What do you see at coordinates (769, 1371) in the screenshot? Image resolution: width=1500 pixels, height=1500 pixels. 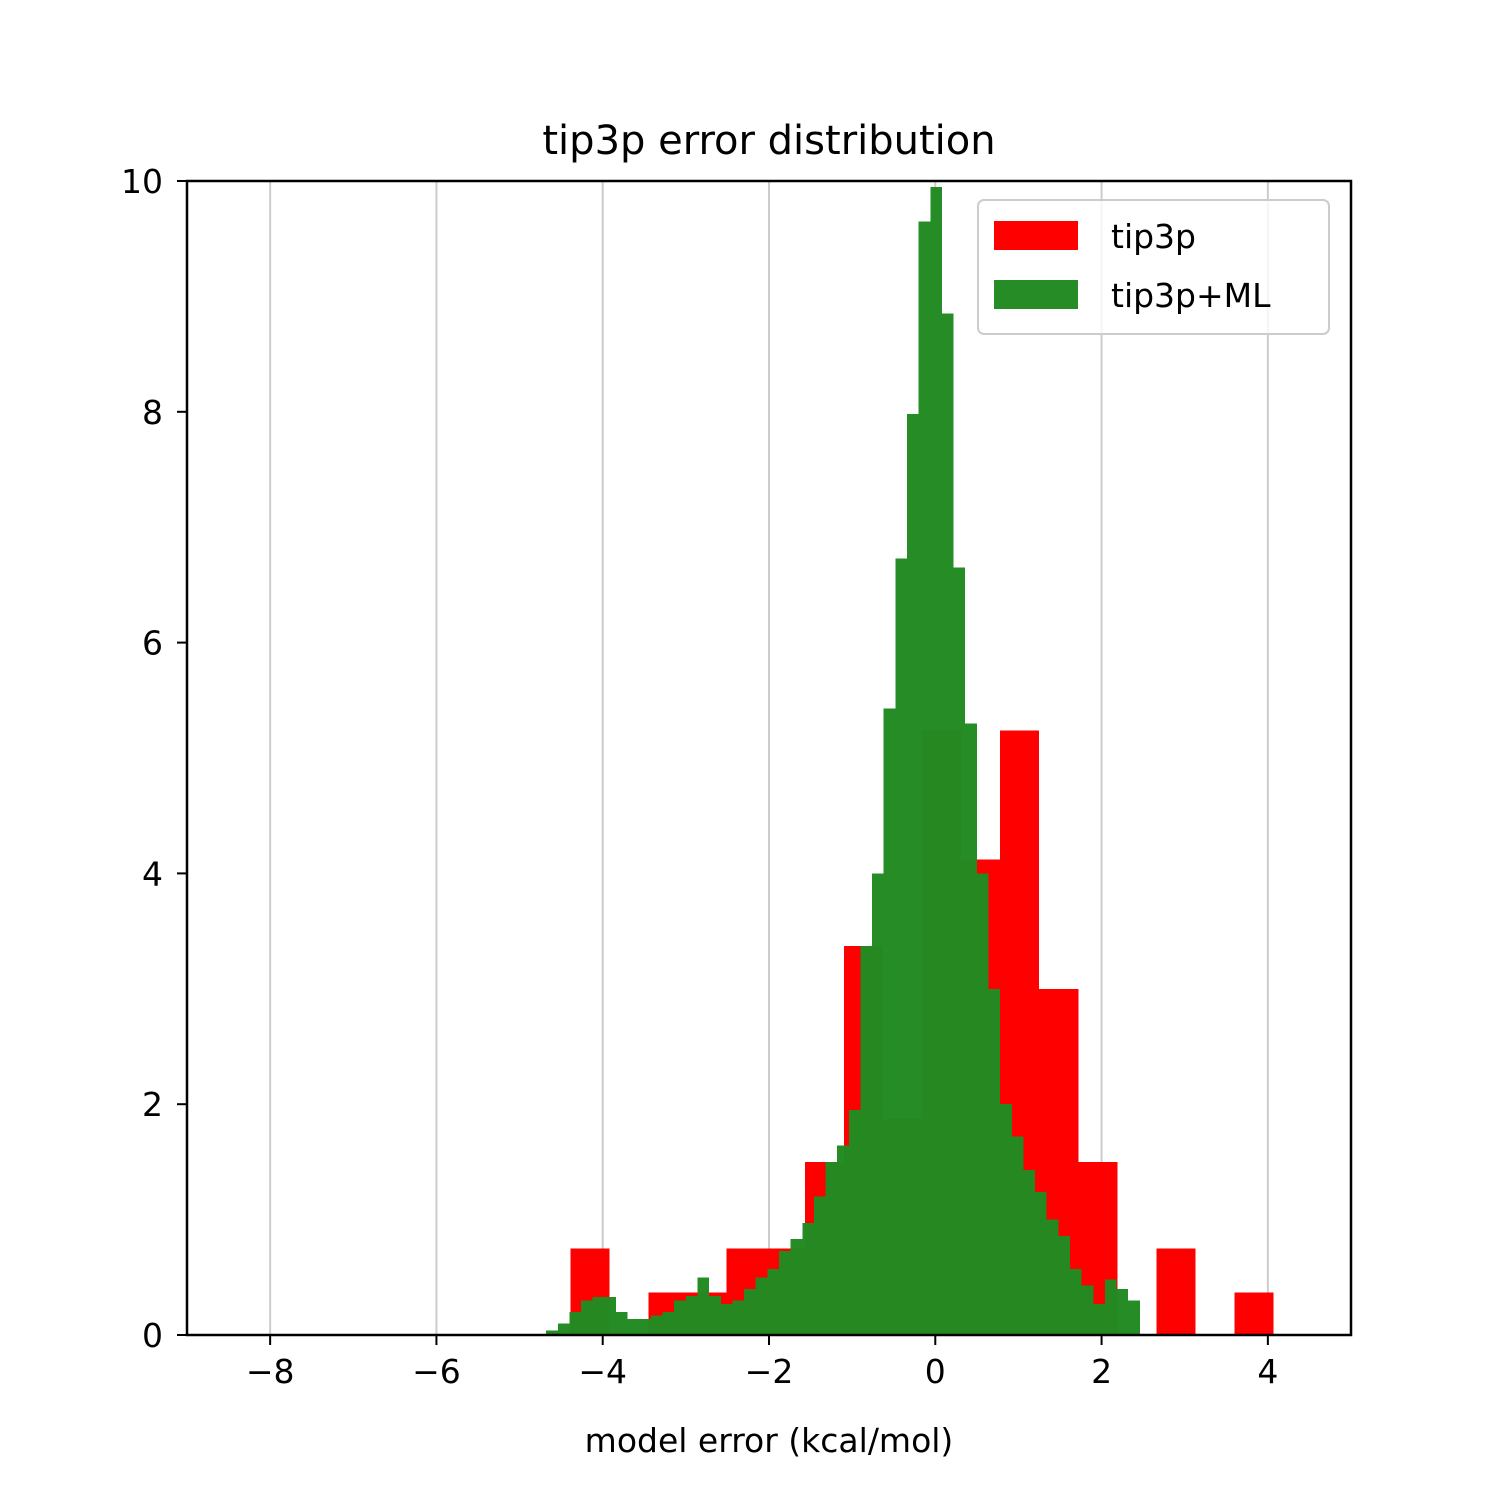 I see `x-tick-label: −2` at bounding box center [769, 1371].